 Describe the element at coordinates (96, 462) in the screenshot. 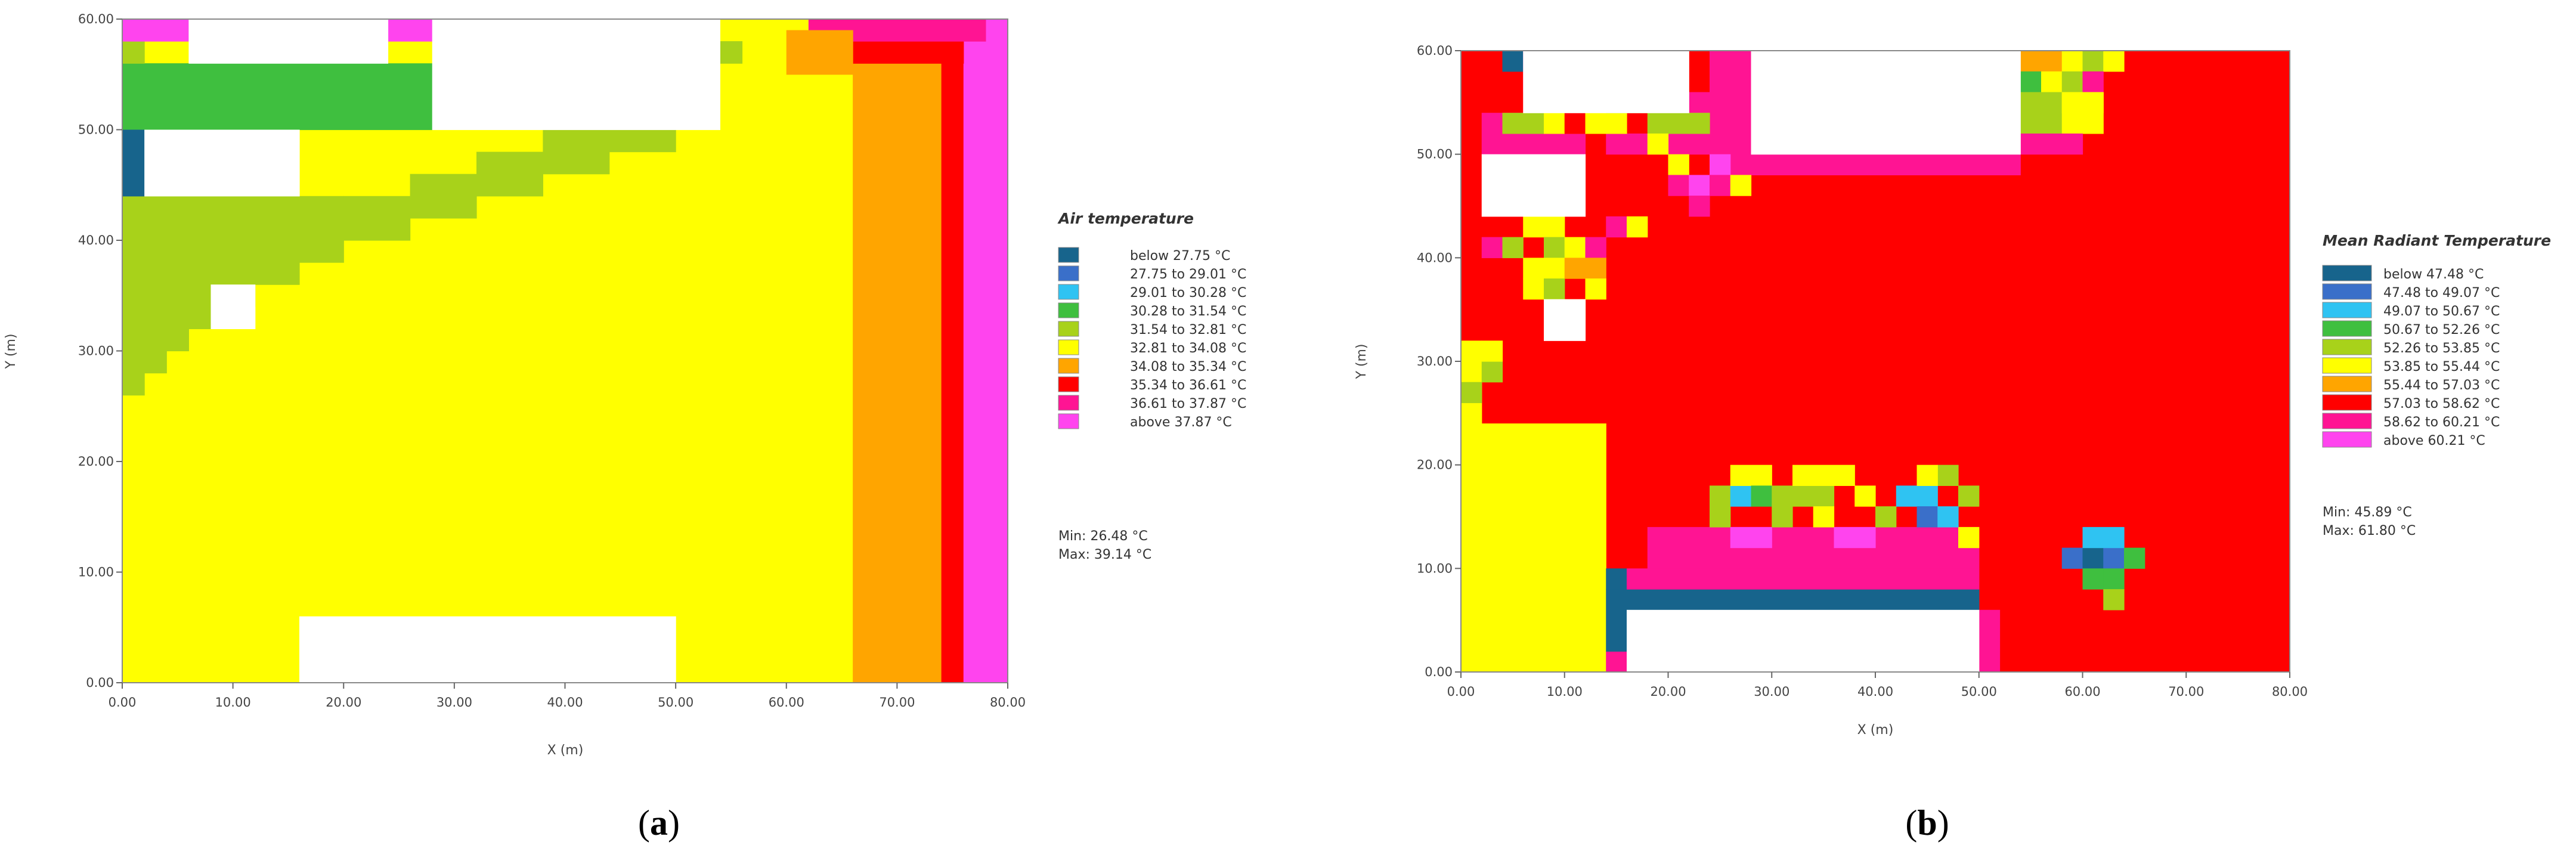

I see `a-y-tick-label: 20.00` at that location.